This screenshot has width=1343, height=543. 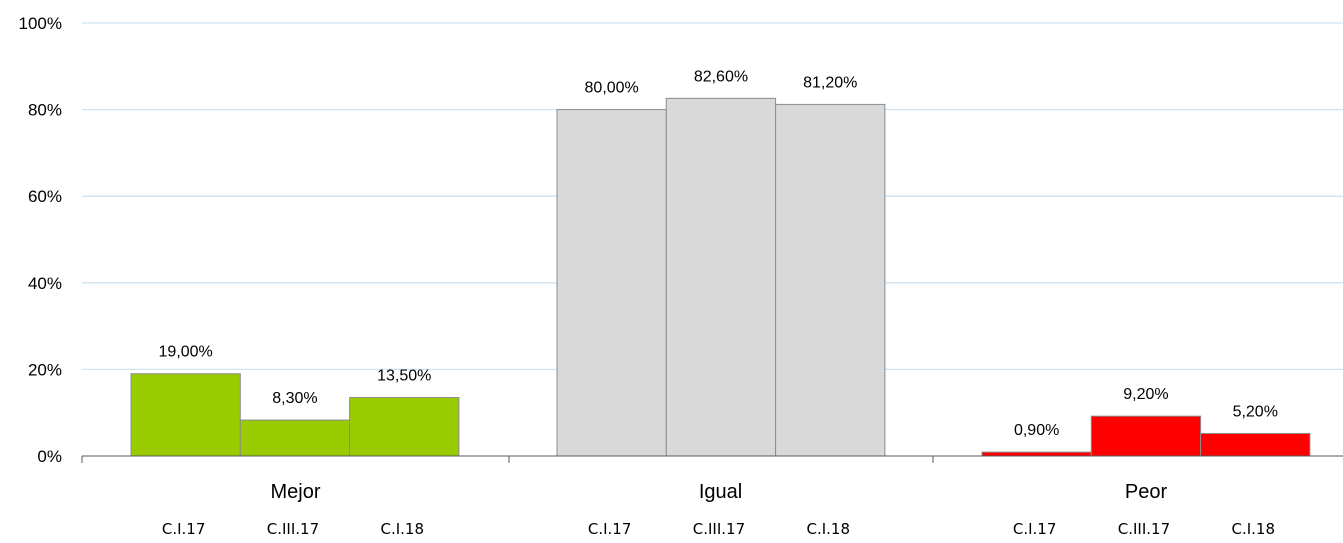 I want to click on y-tick-label: 0%, so click(x=49, y=456).